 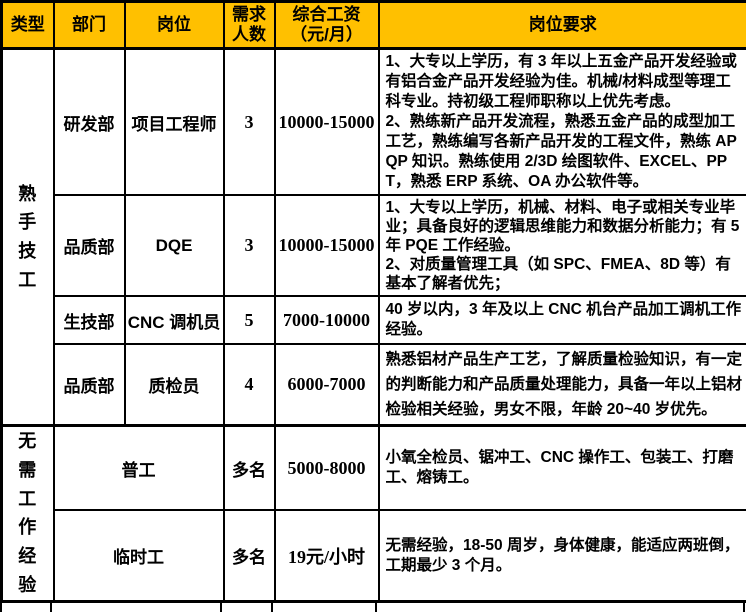 What do you see at coordinates (174, 25) in the screenshot?
I see `header-post: 岗位` at bounding box center [174, 25].